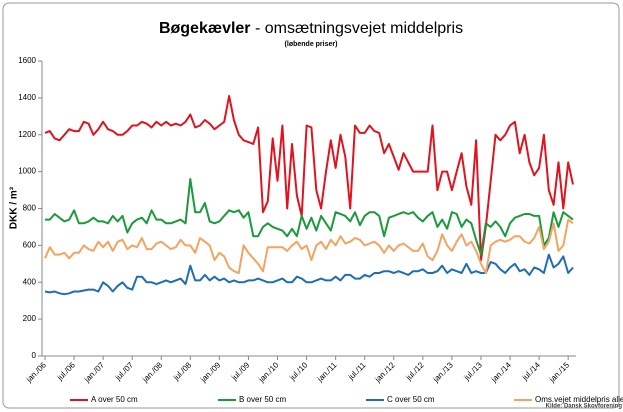 This screenshot has height=412, width=623. What do you see at coordinates (411, 399) in the screenshot?
I see `legend-label: C over 50 cm` at bounding box center [411, 399].